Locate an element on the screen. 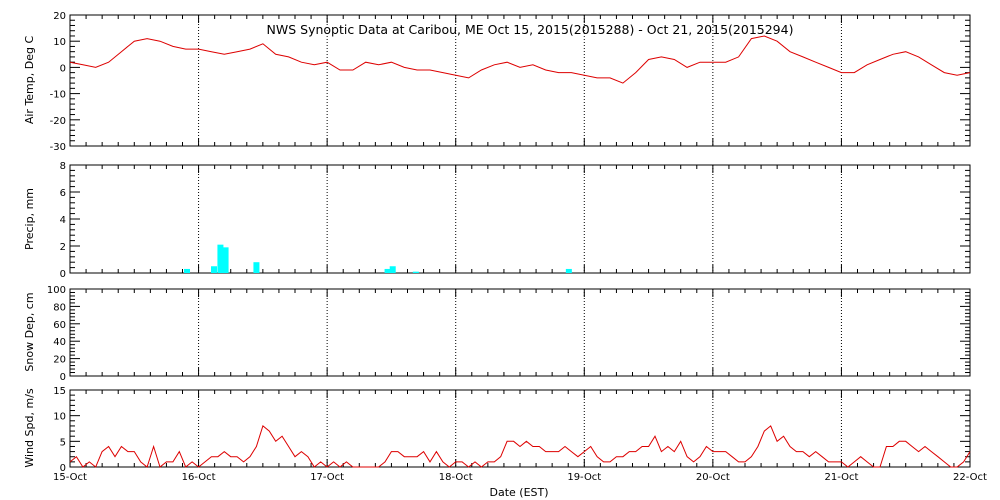 The width and height of the screenshot is (1000, 500). x-tick-label: 22-Oct is located at coordinates (970, 477).